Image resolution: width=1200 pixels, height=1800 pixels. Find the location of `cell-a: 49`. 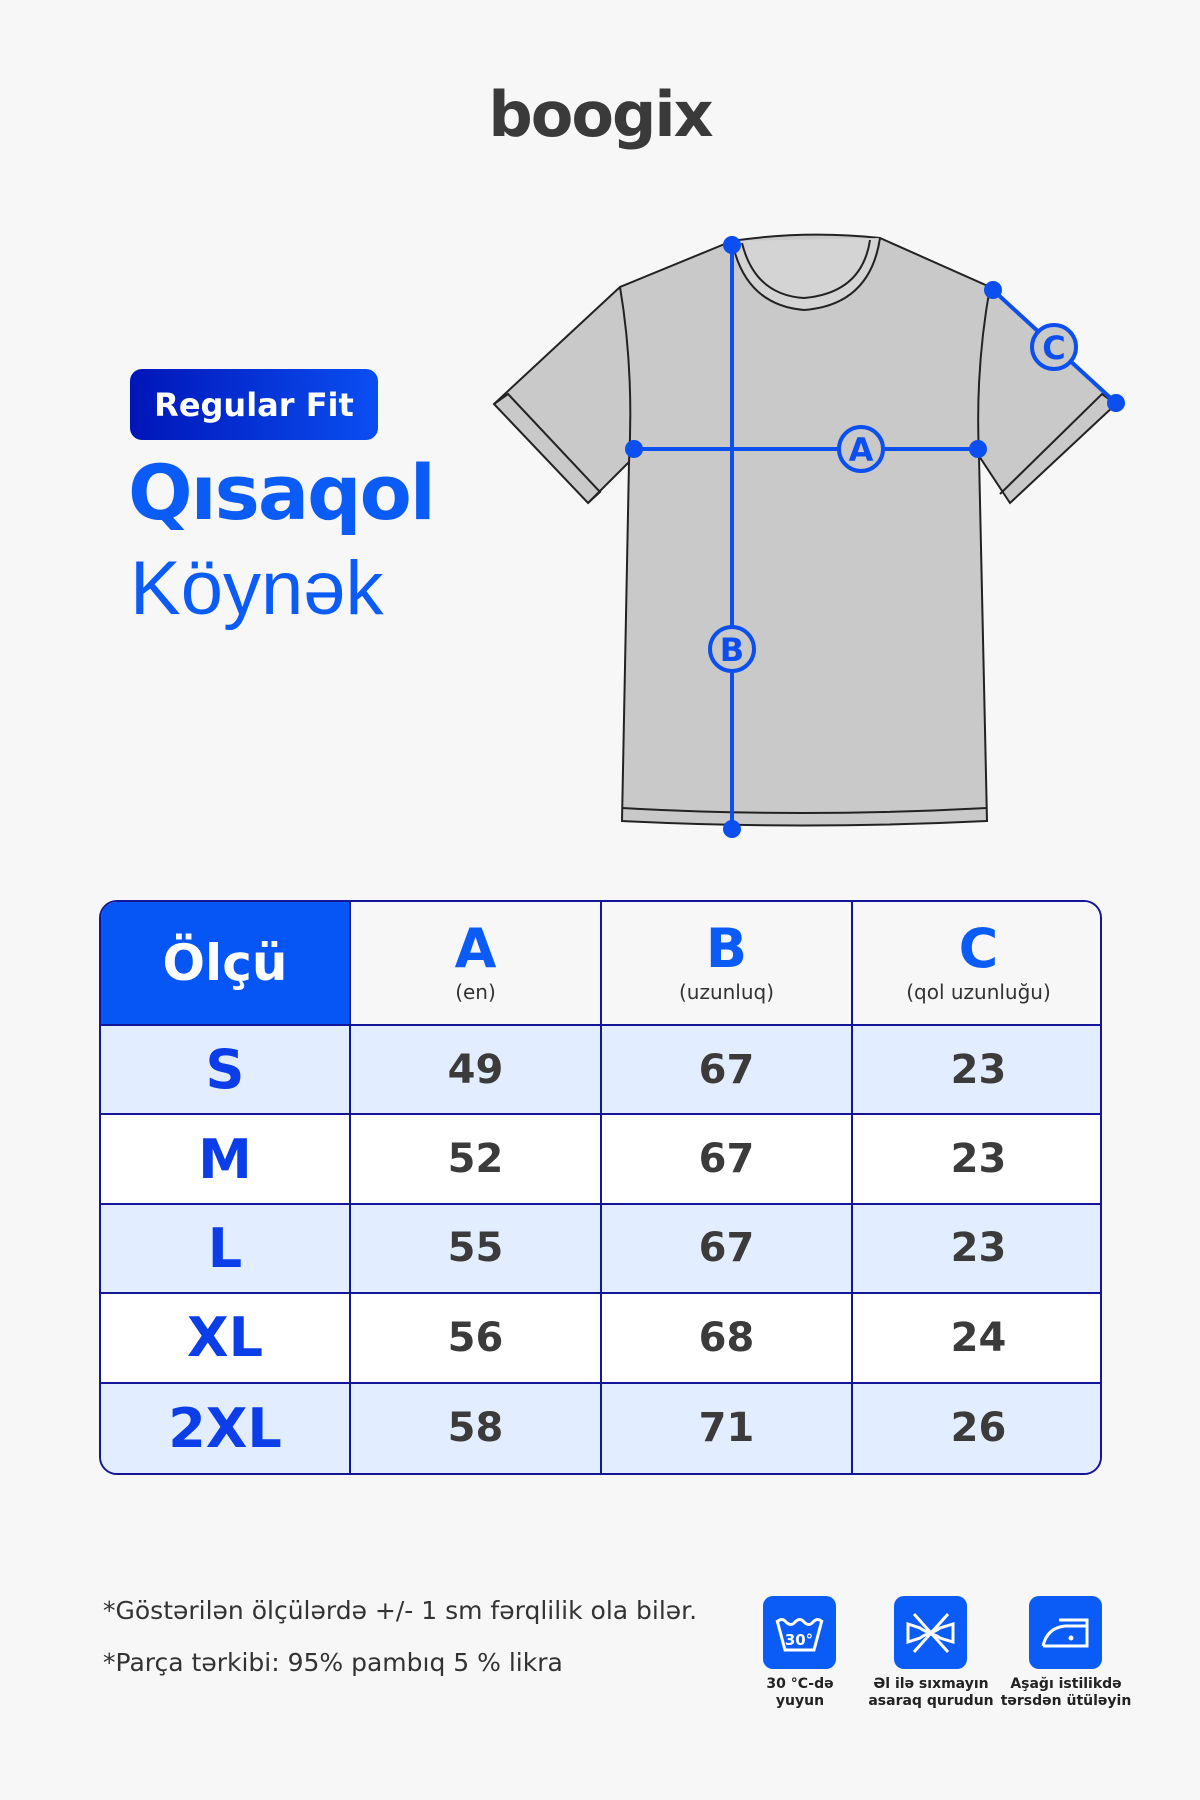

cell-a: 49 is located at coordinates (476, 1071).